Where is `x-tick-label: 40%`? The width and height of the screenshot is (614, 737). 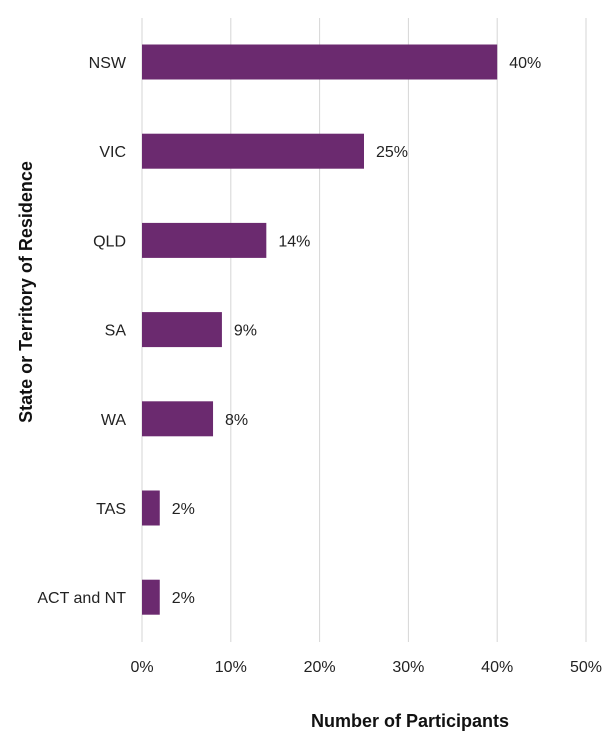
x-tick-label: 40% is located at coordinates (497, 667).